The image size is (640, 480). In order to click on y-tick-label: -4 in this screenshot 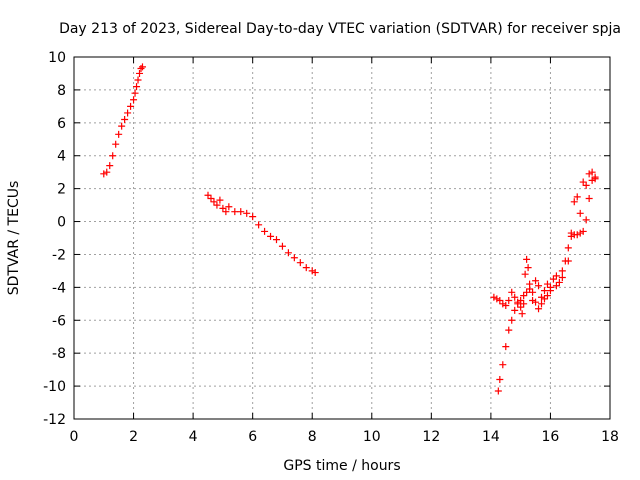, I will do `click(59, 288)`.